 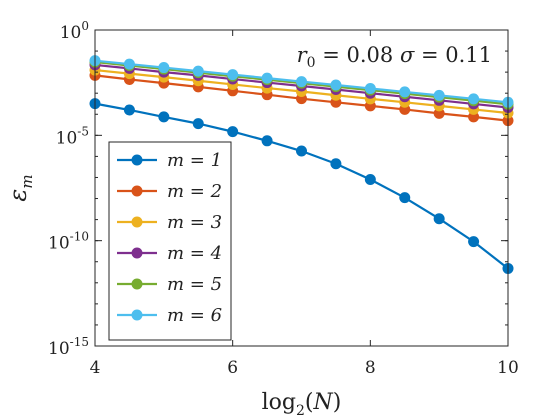 I want to click on legend-entry-5: m = 5, so click(x=169, y=284).